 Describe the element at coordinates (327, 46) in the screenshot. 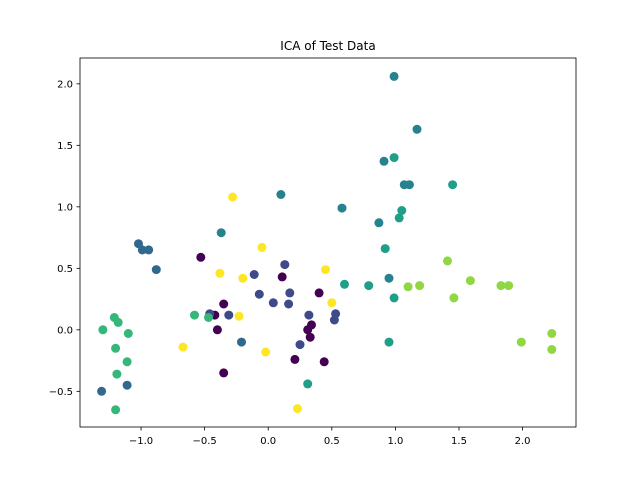

I see `chart-title: ICA of Test Data` at that location.